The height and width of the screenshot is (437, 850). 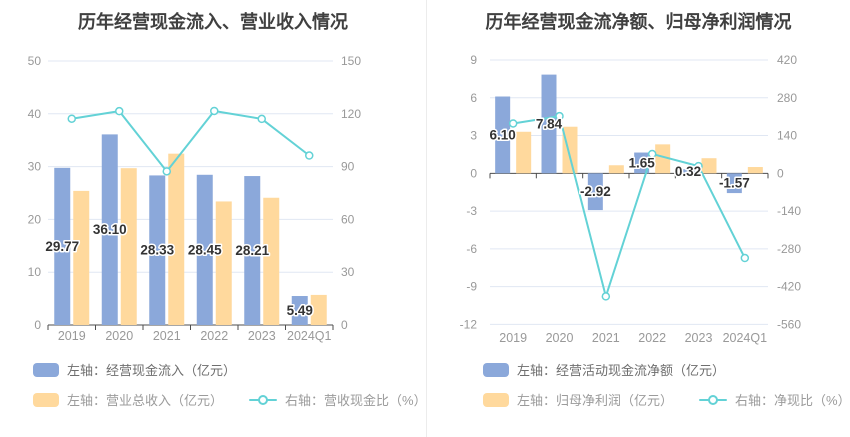 I want to click on legend-row: 左轴：经营活动现金流净额（亿元）, so click(x=666, y=369).